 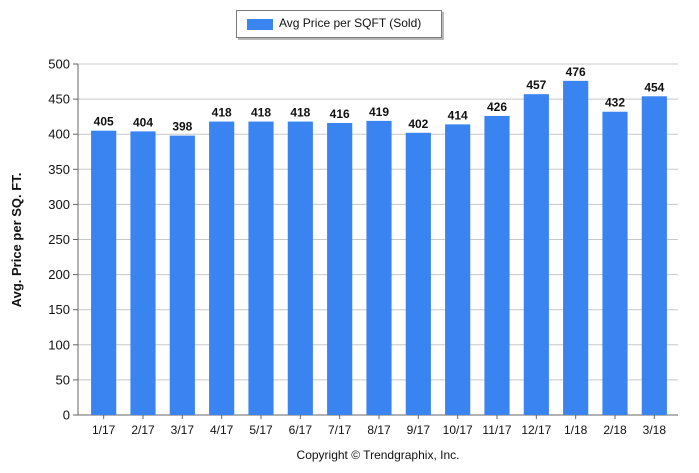 I want to click on data-label: 426, so click(x=497, y=107).